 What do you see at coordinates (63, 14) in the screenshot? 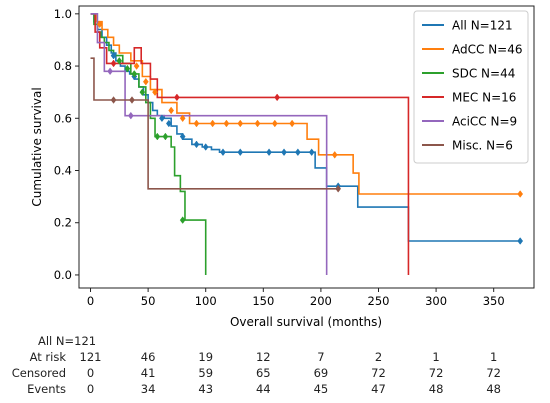
I see `y-tick-label: 1.0` at bounding box center [63, 14].